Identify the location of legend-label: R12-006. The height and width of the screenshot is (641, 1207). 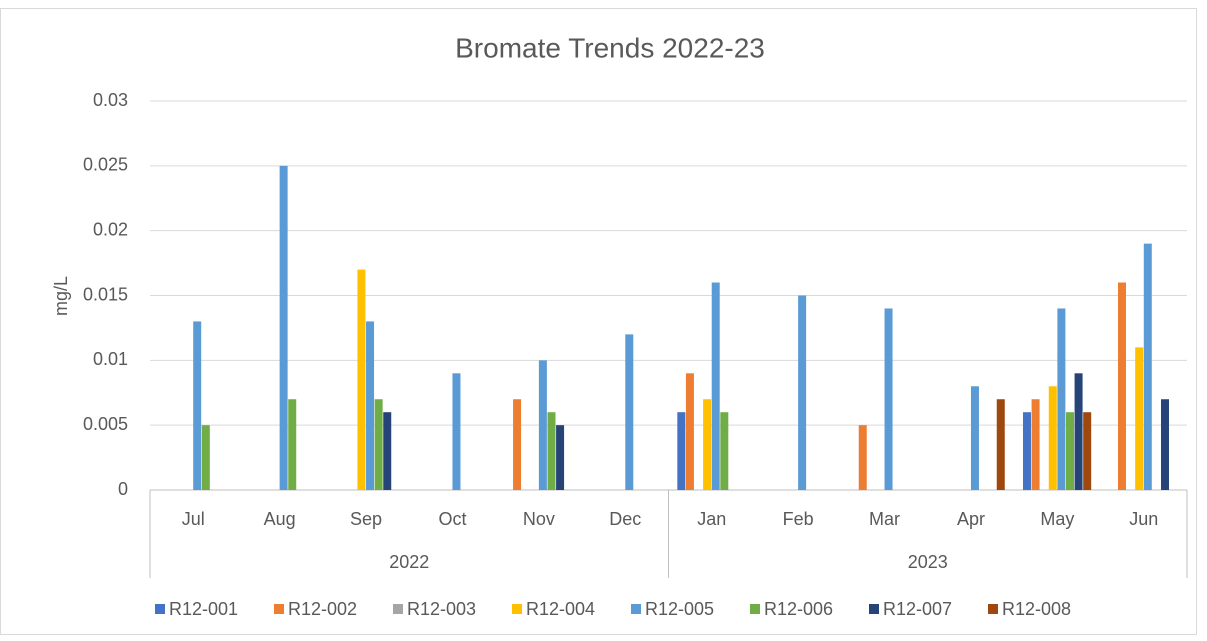
(798, 609).